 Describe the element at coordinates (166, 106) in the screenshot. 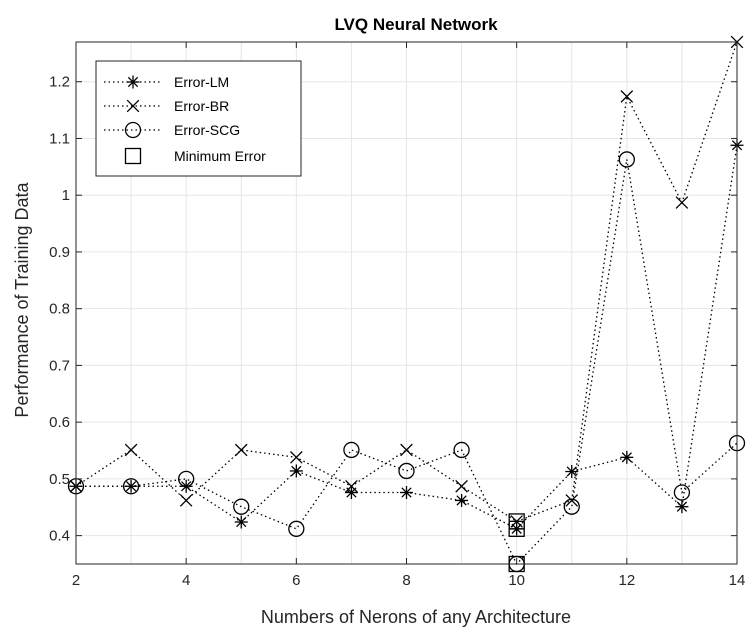

I see `legend-entry-error-br: Error-BR` at that location.